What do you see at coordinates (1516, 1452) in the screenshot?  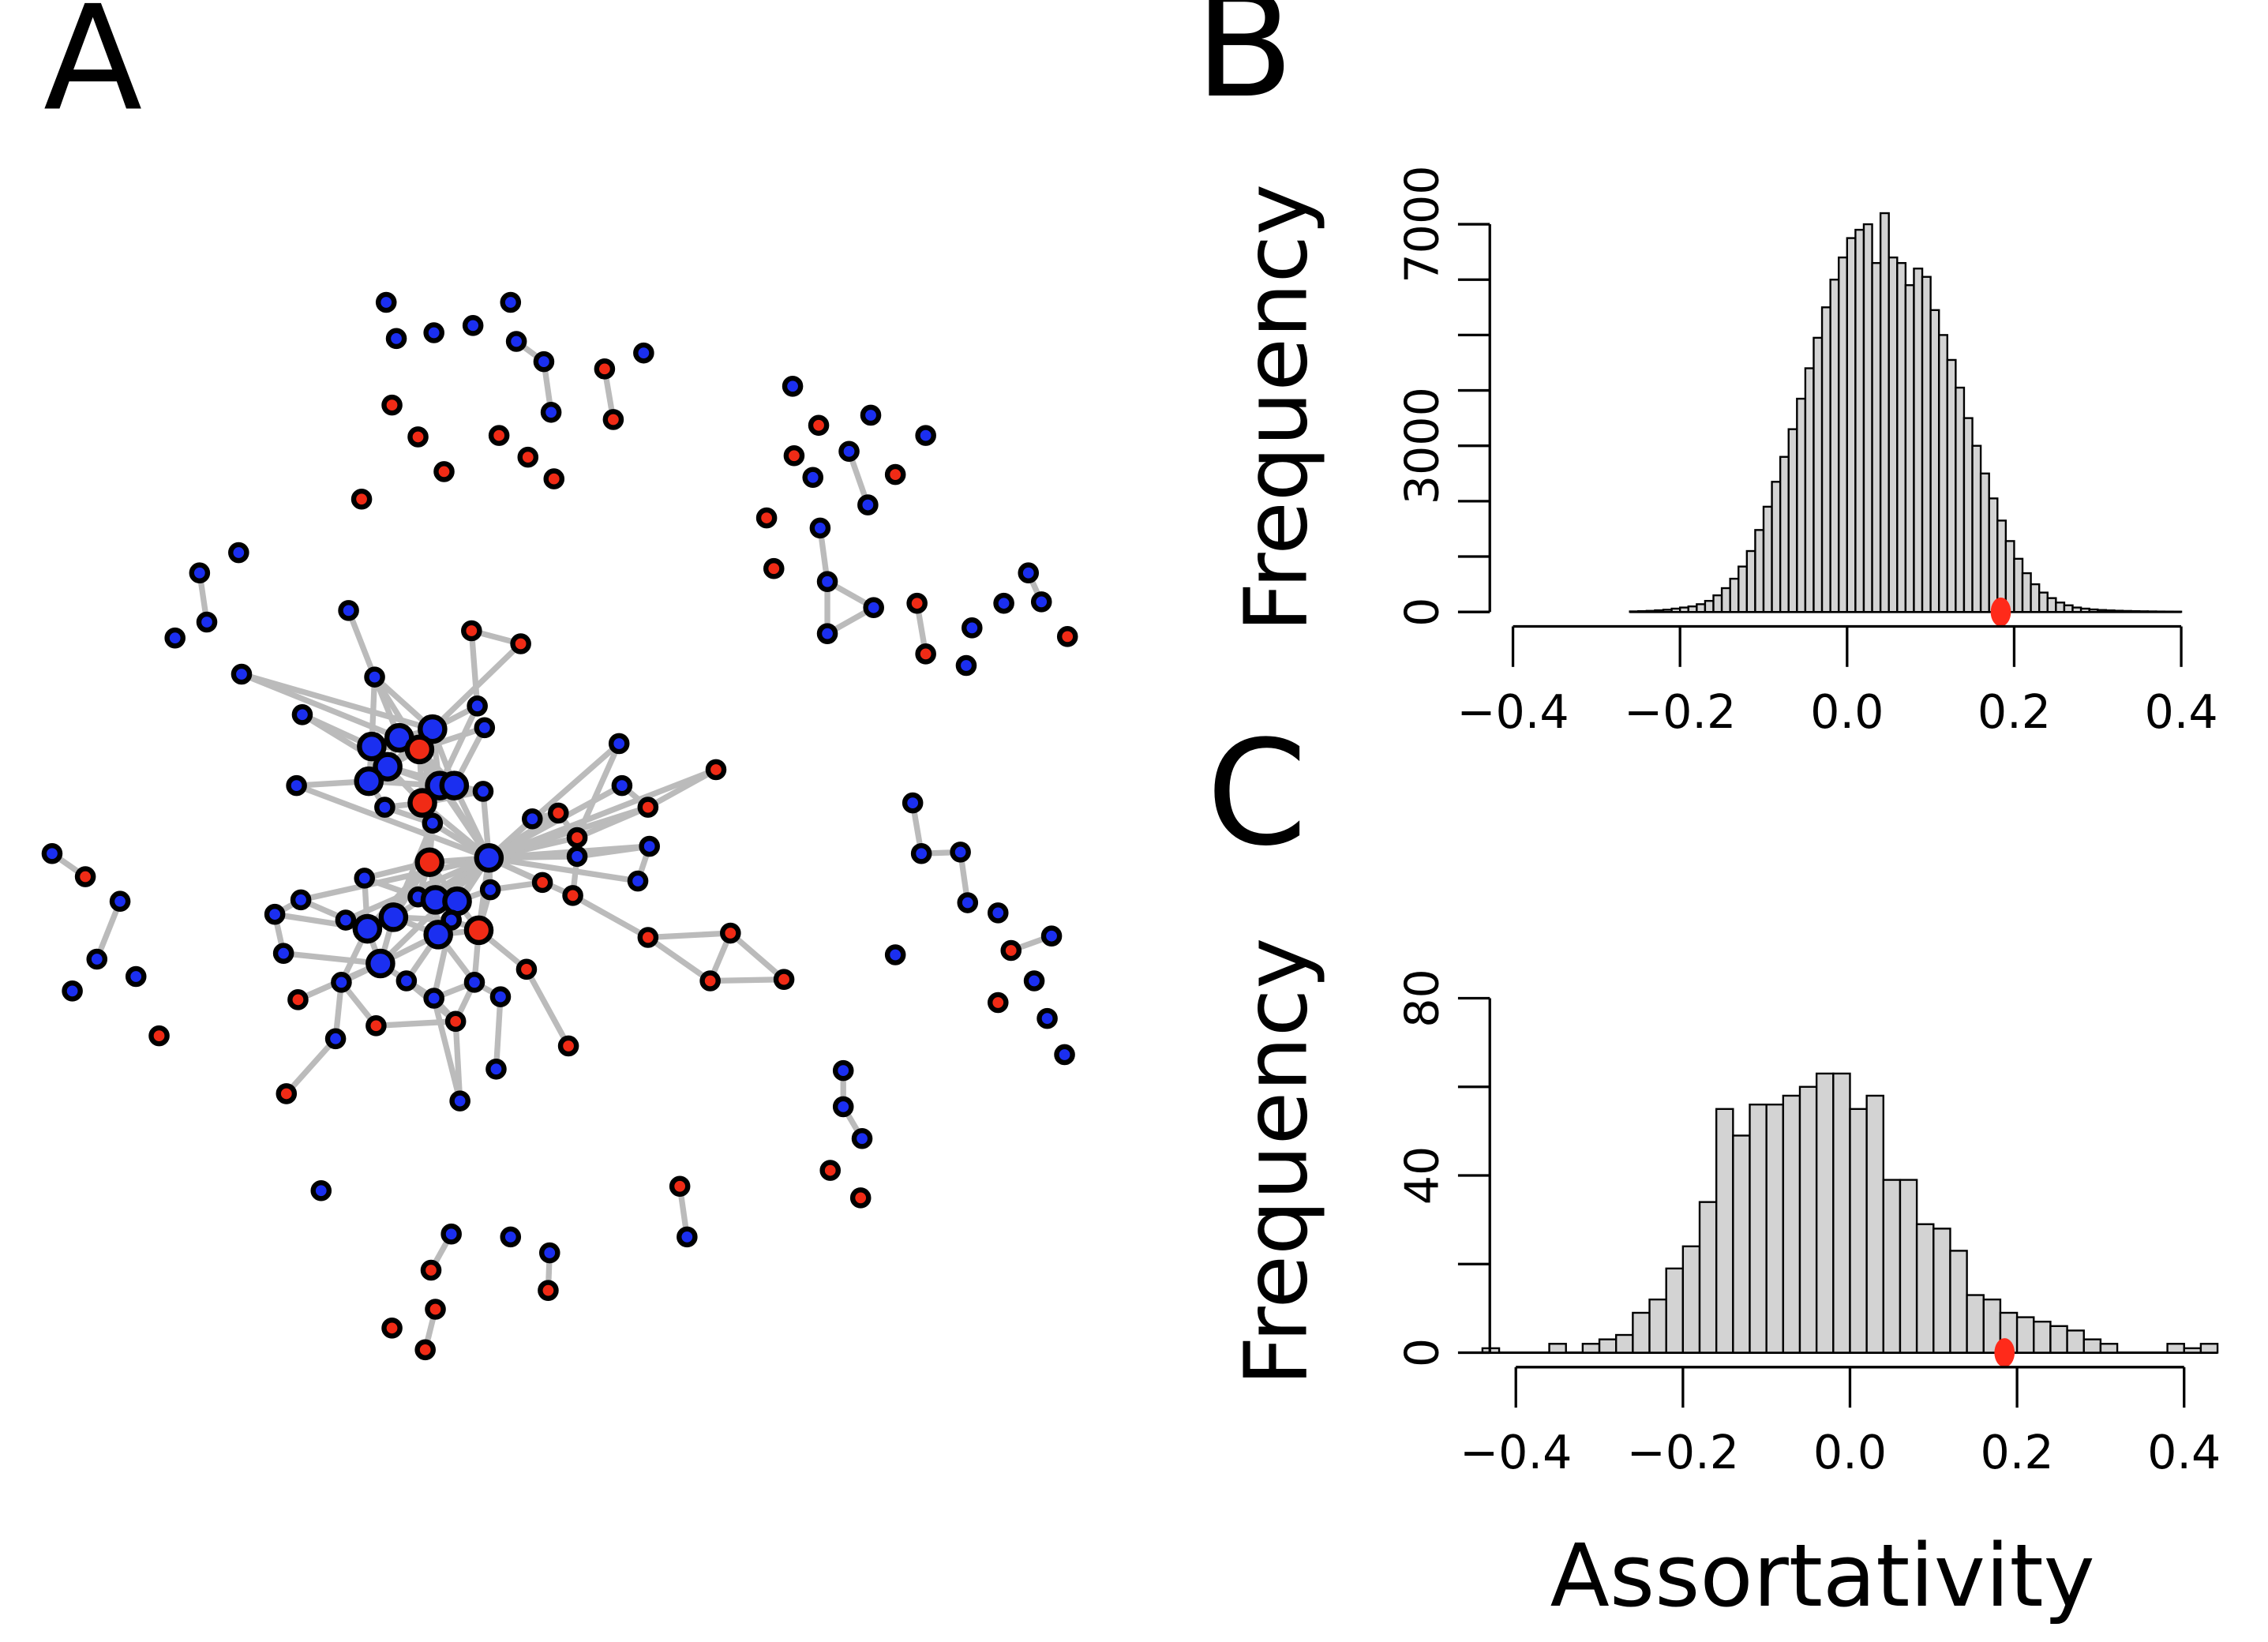 I see `x-tick-label: −0.4` at bounding box center [1516, 1452].